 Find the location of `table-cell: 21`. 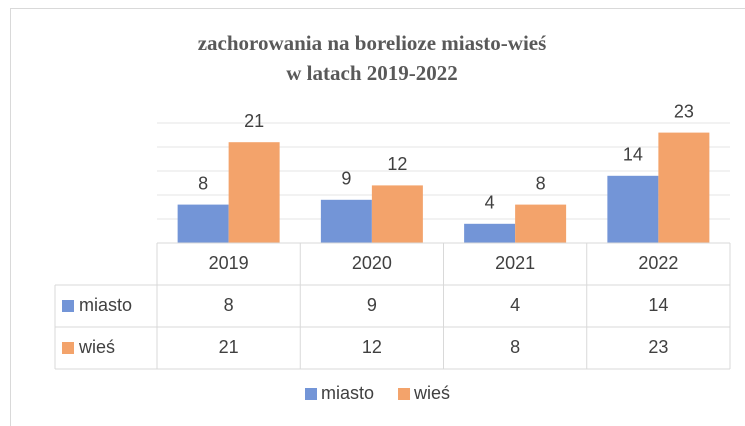

table-cell: 21 is located at coordinates (229, 347).